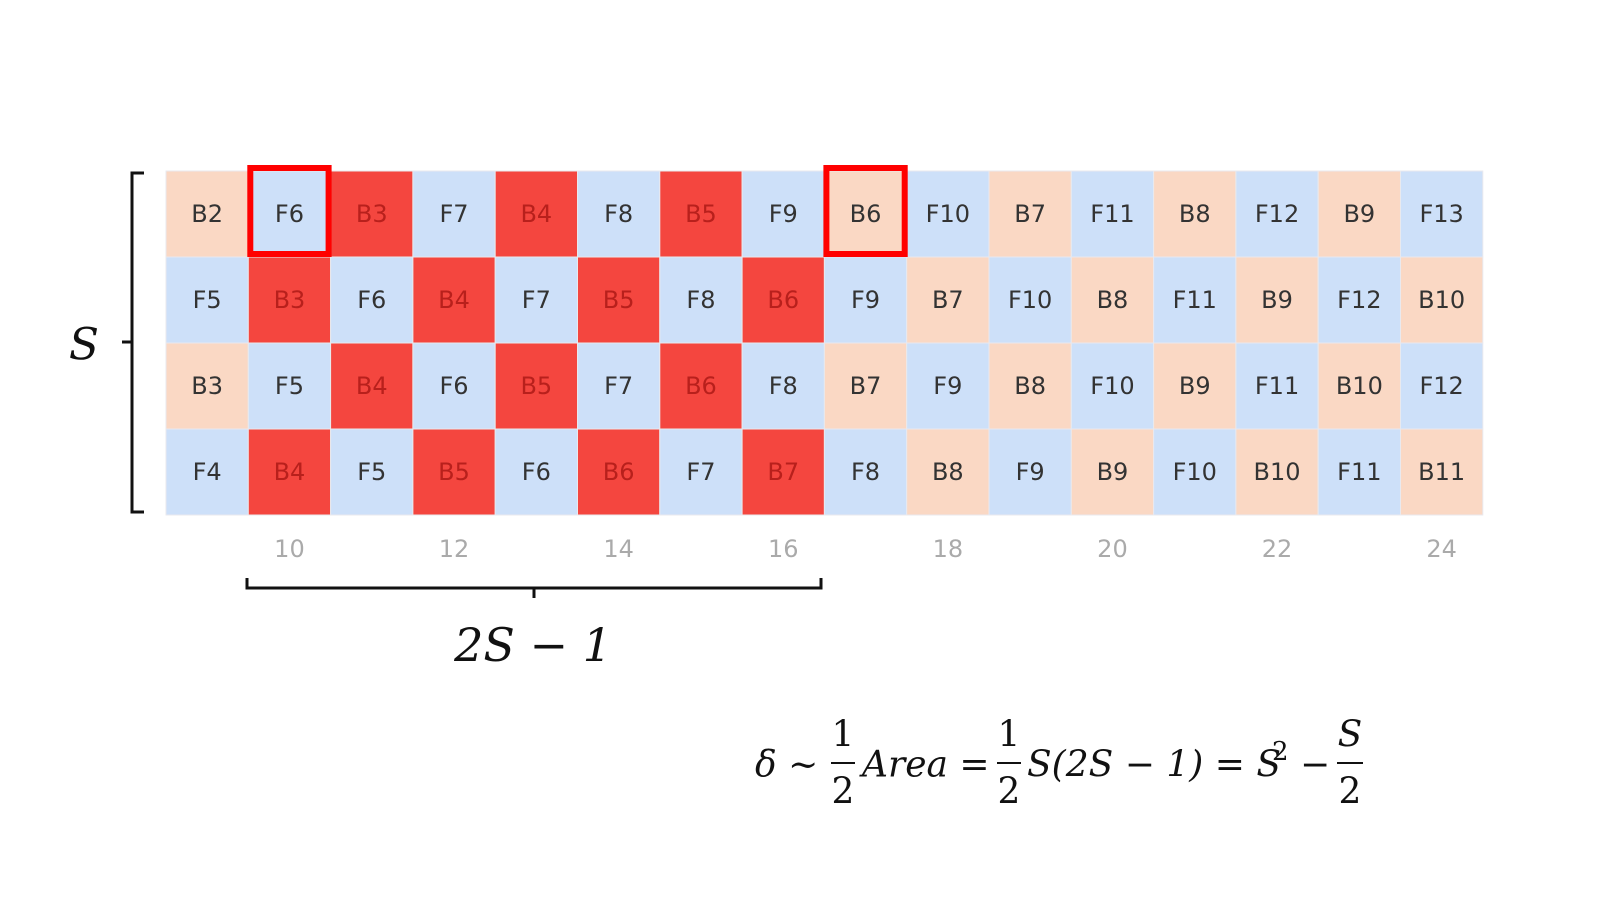 The image size is (1600, 900). Describe the element at coordinates (948, 549) in the screenshot. I see `column-label: 18` at that location.